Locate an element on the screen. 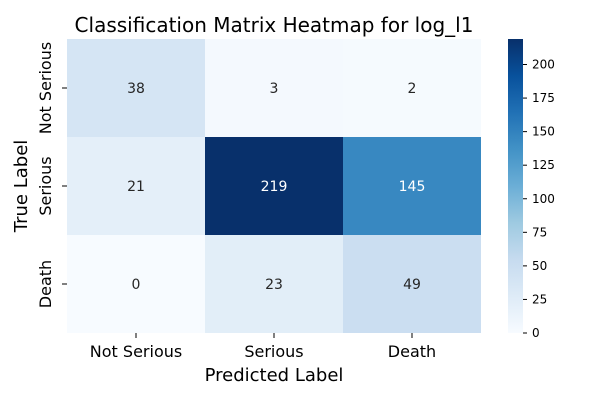 The image size is (600, 404). cell-value-1-2: 145 is located at coordinates (412, 187).